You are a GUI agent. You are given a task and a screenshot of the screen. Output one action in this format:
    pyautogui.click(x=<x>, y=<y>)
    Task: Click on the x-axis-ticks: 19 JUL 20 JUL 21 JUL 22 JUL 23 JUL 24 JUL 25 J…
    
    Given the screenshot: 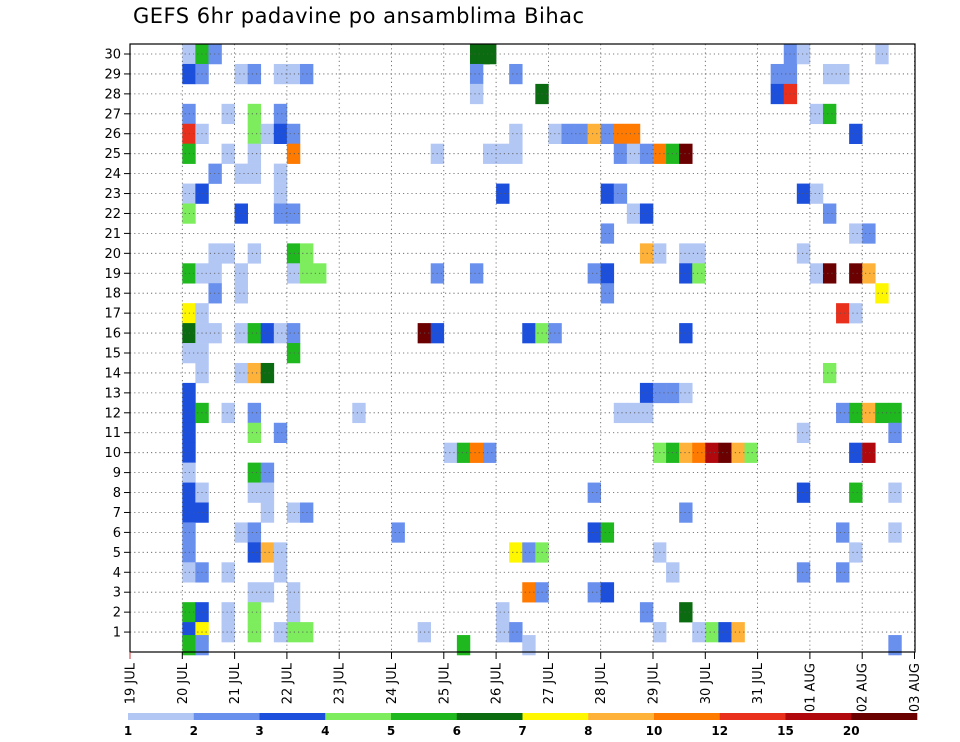 What is the action you would take?
    pyautogui.click(x=523, y=682)
    